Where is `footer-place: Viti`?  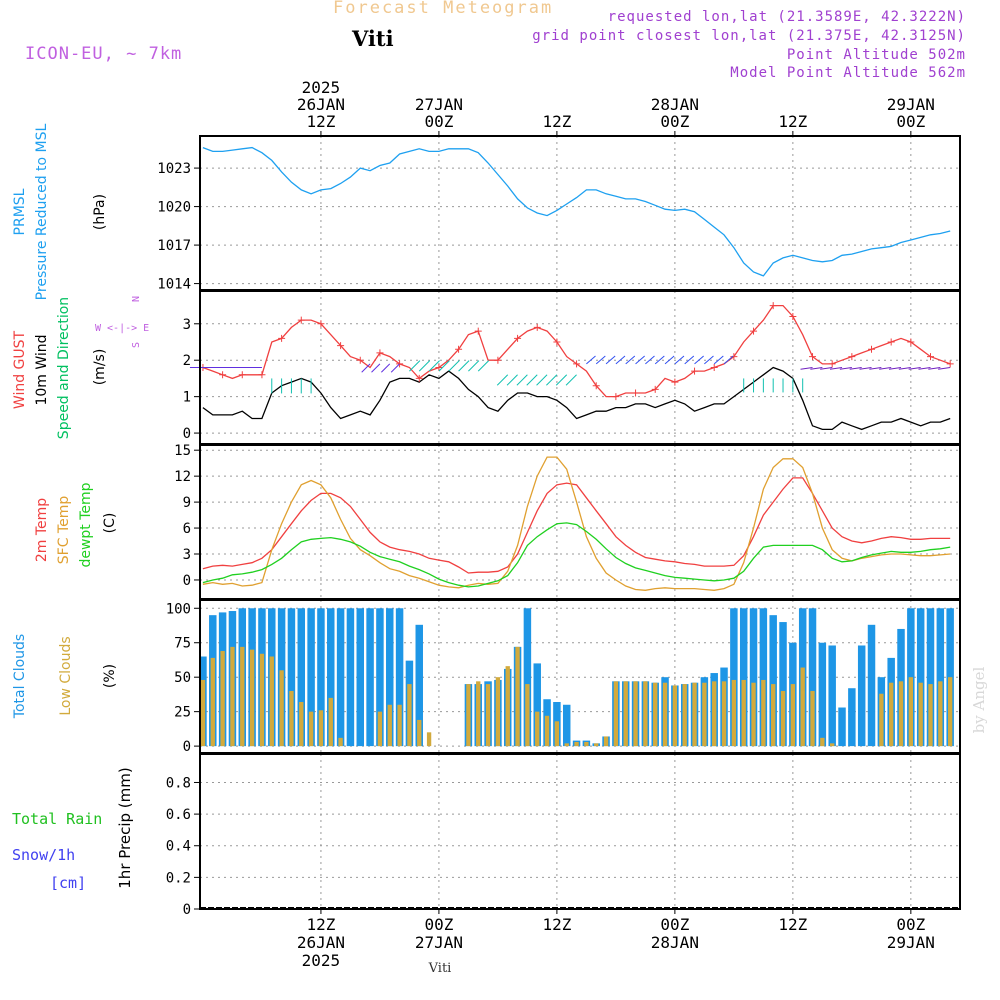
footer-place: Viti is located at coordinates (440, 968).